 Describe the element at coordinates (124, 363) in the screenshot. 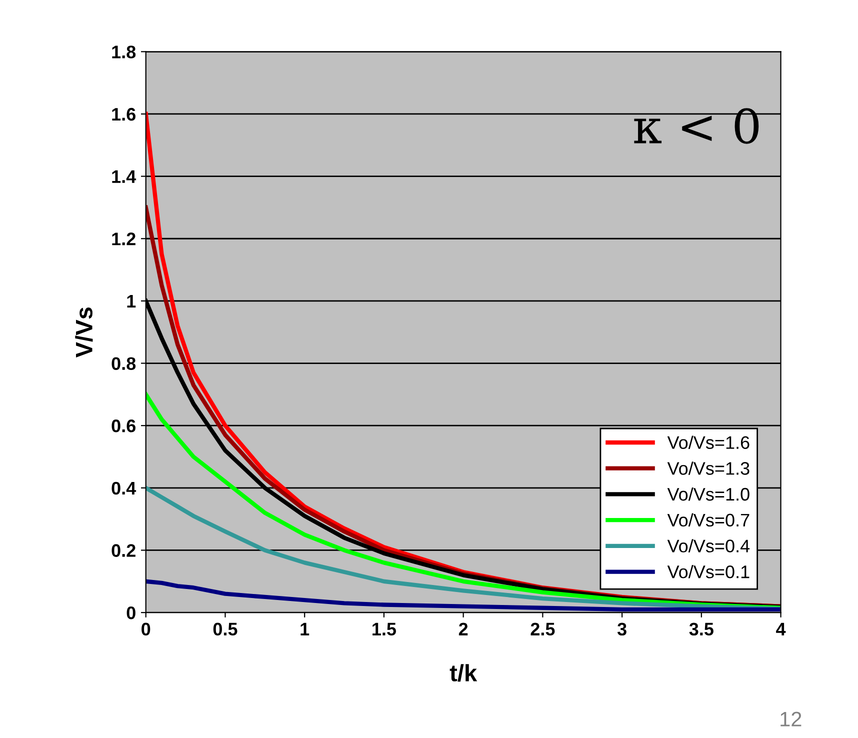

I see `y-tick-label: 0.8` at that location.